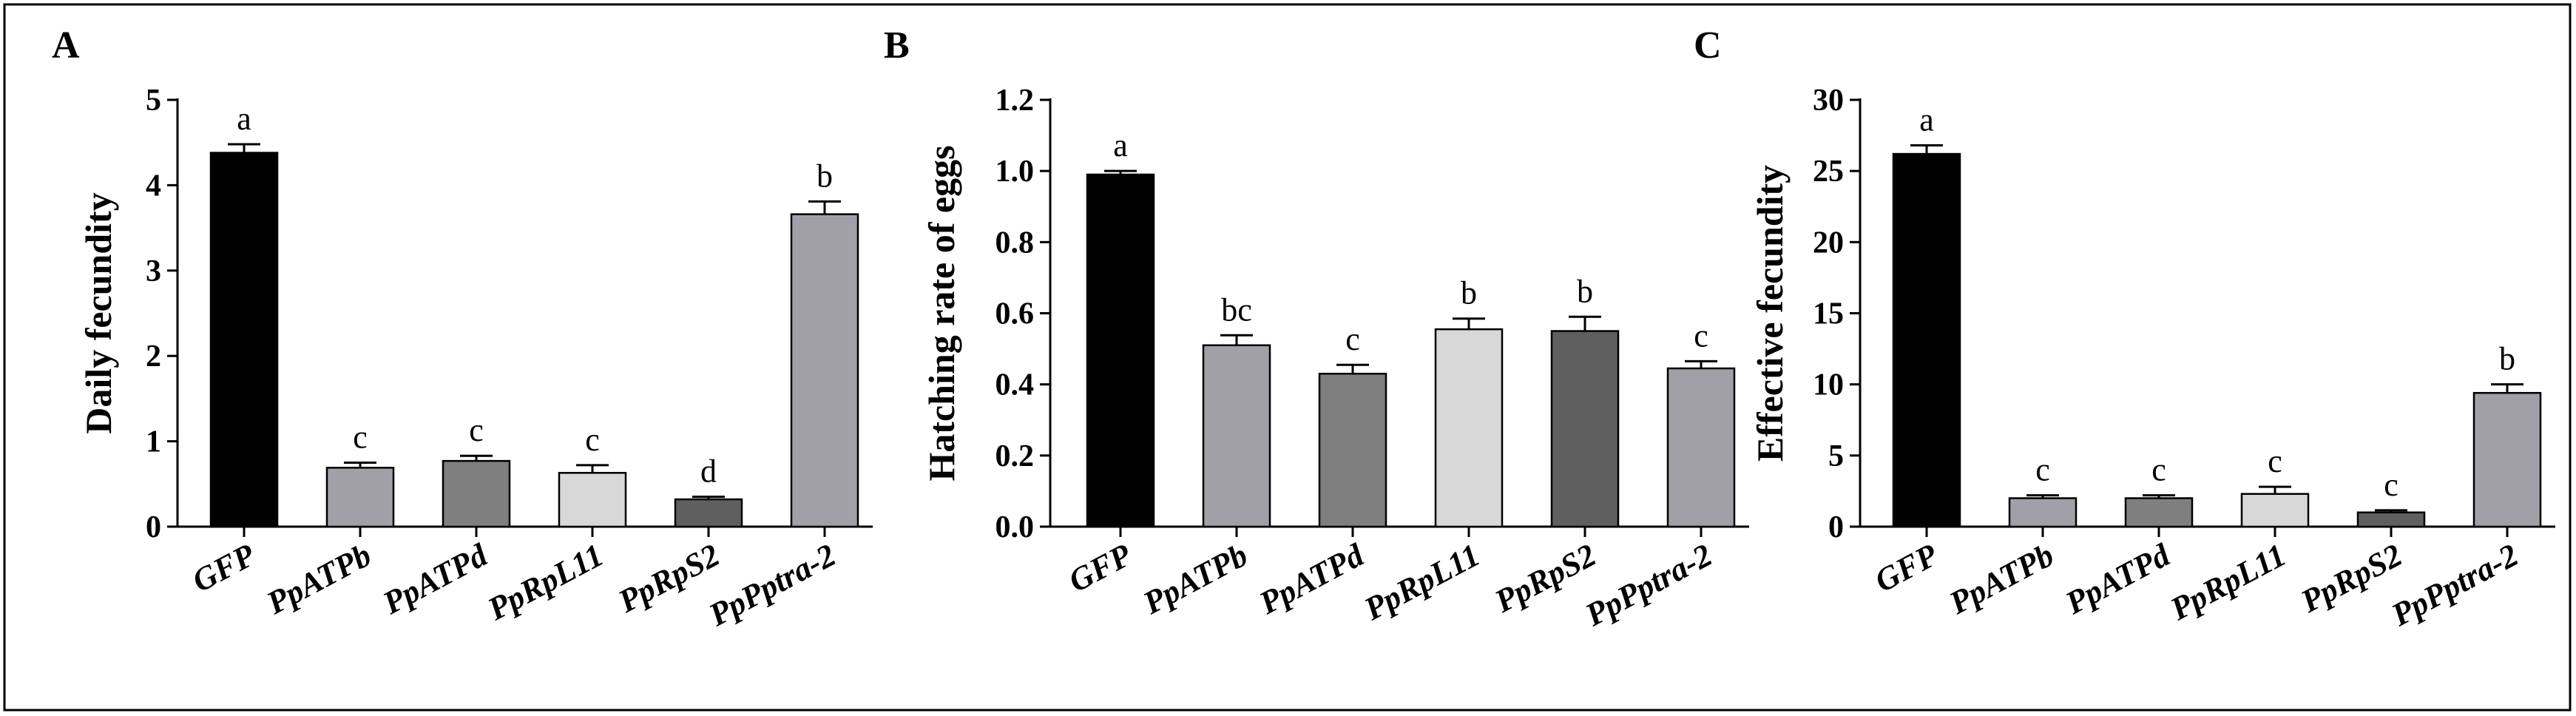  What do you see at coordinates (1015, 101) in the screenshot?
I see `y-tick-label: 1.2` at bounding box center [1015, 101].